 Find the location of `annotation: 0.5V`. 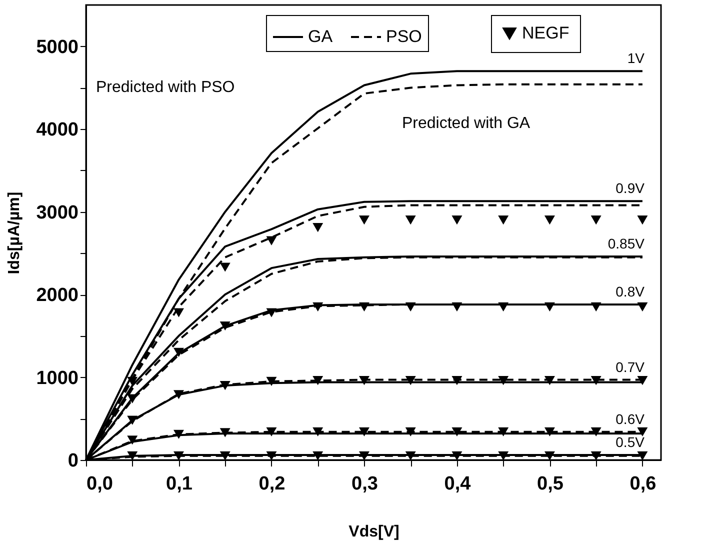

annotation: 0.5V is located at coordinates (631, 442).